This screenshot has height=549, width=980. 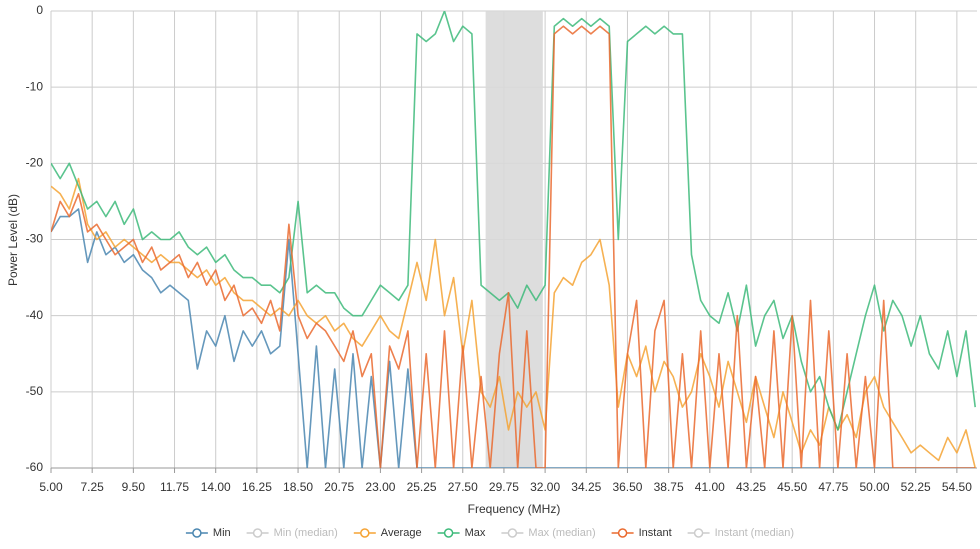 What do you see at coordinates (833, 487) in the screenshot?
I see `x-tick-label: 47.75` at bounding box center [833, 487].